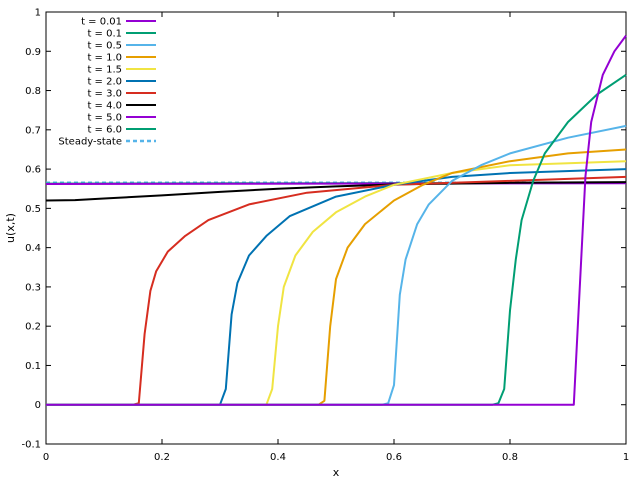  What do you see at coordinates (10, 228) in the screenshot?
I see `y-axis-label: u(x,t)` at bounding box center [10, 228].